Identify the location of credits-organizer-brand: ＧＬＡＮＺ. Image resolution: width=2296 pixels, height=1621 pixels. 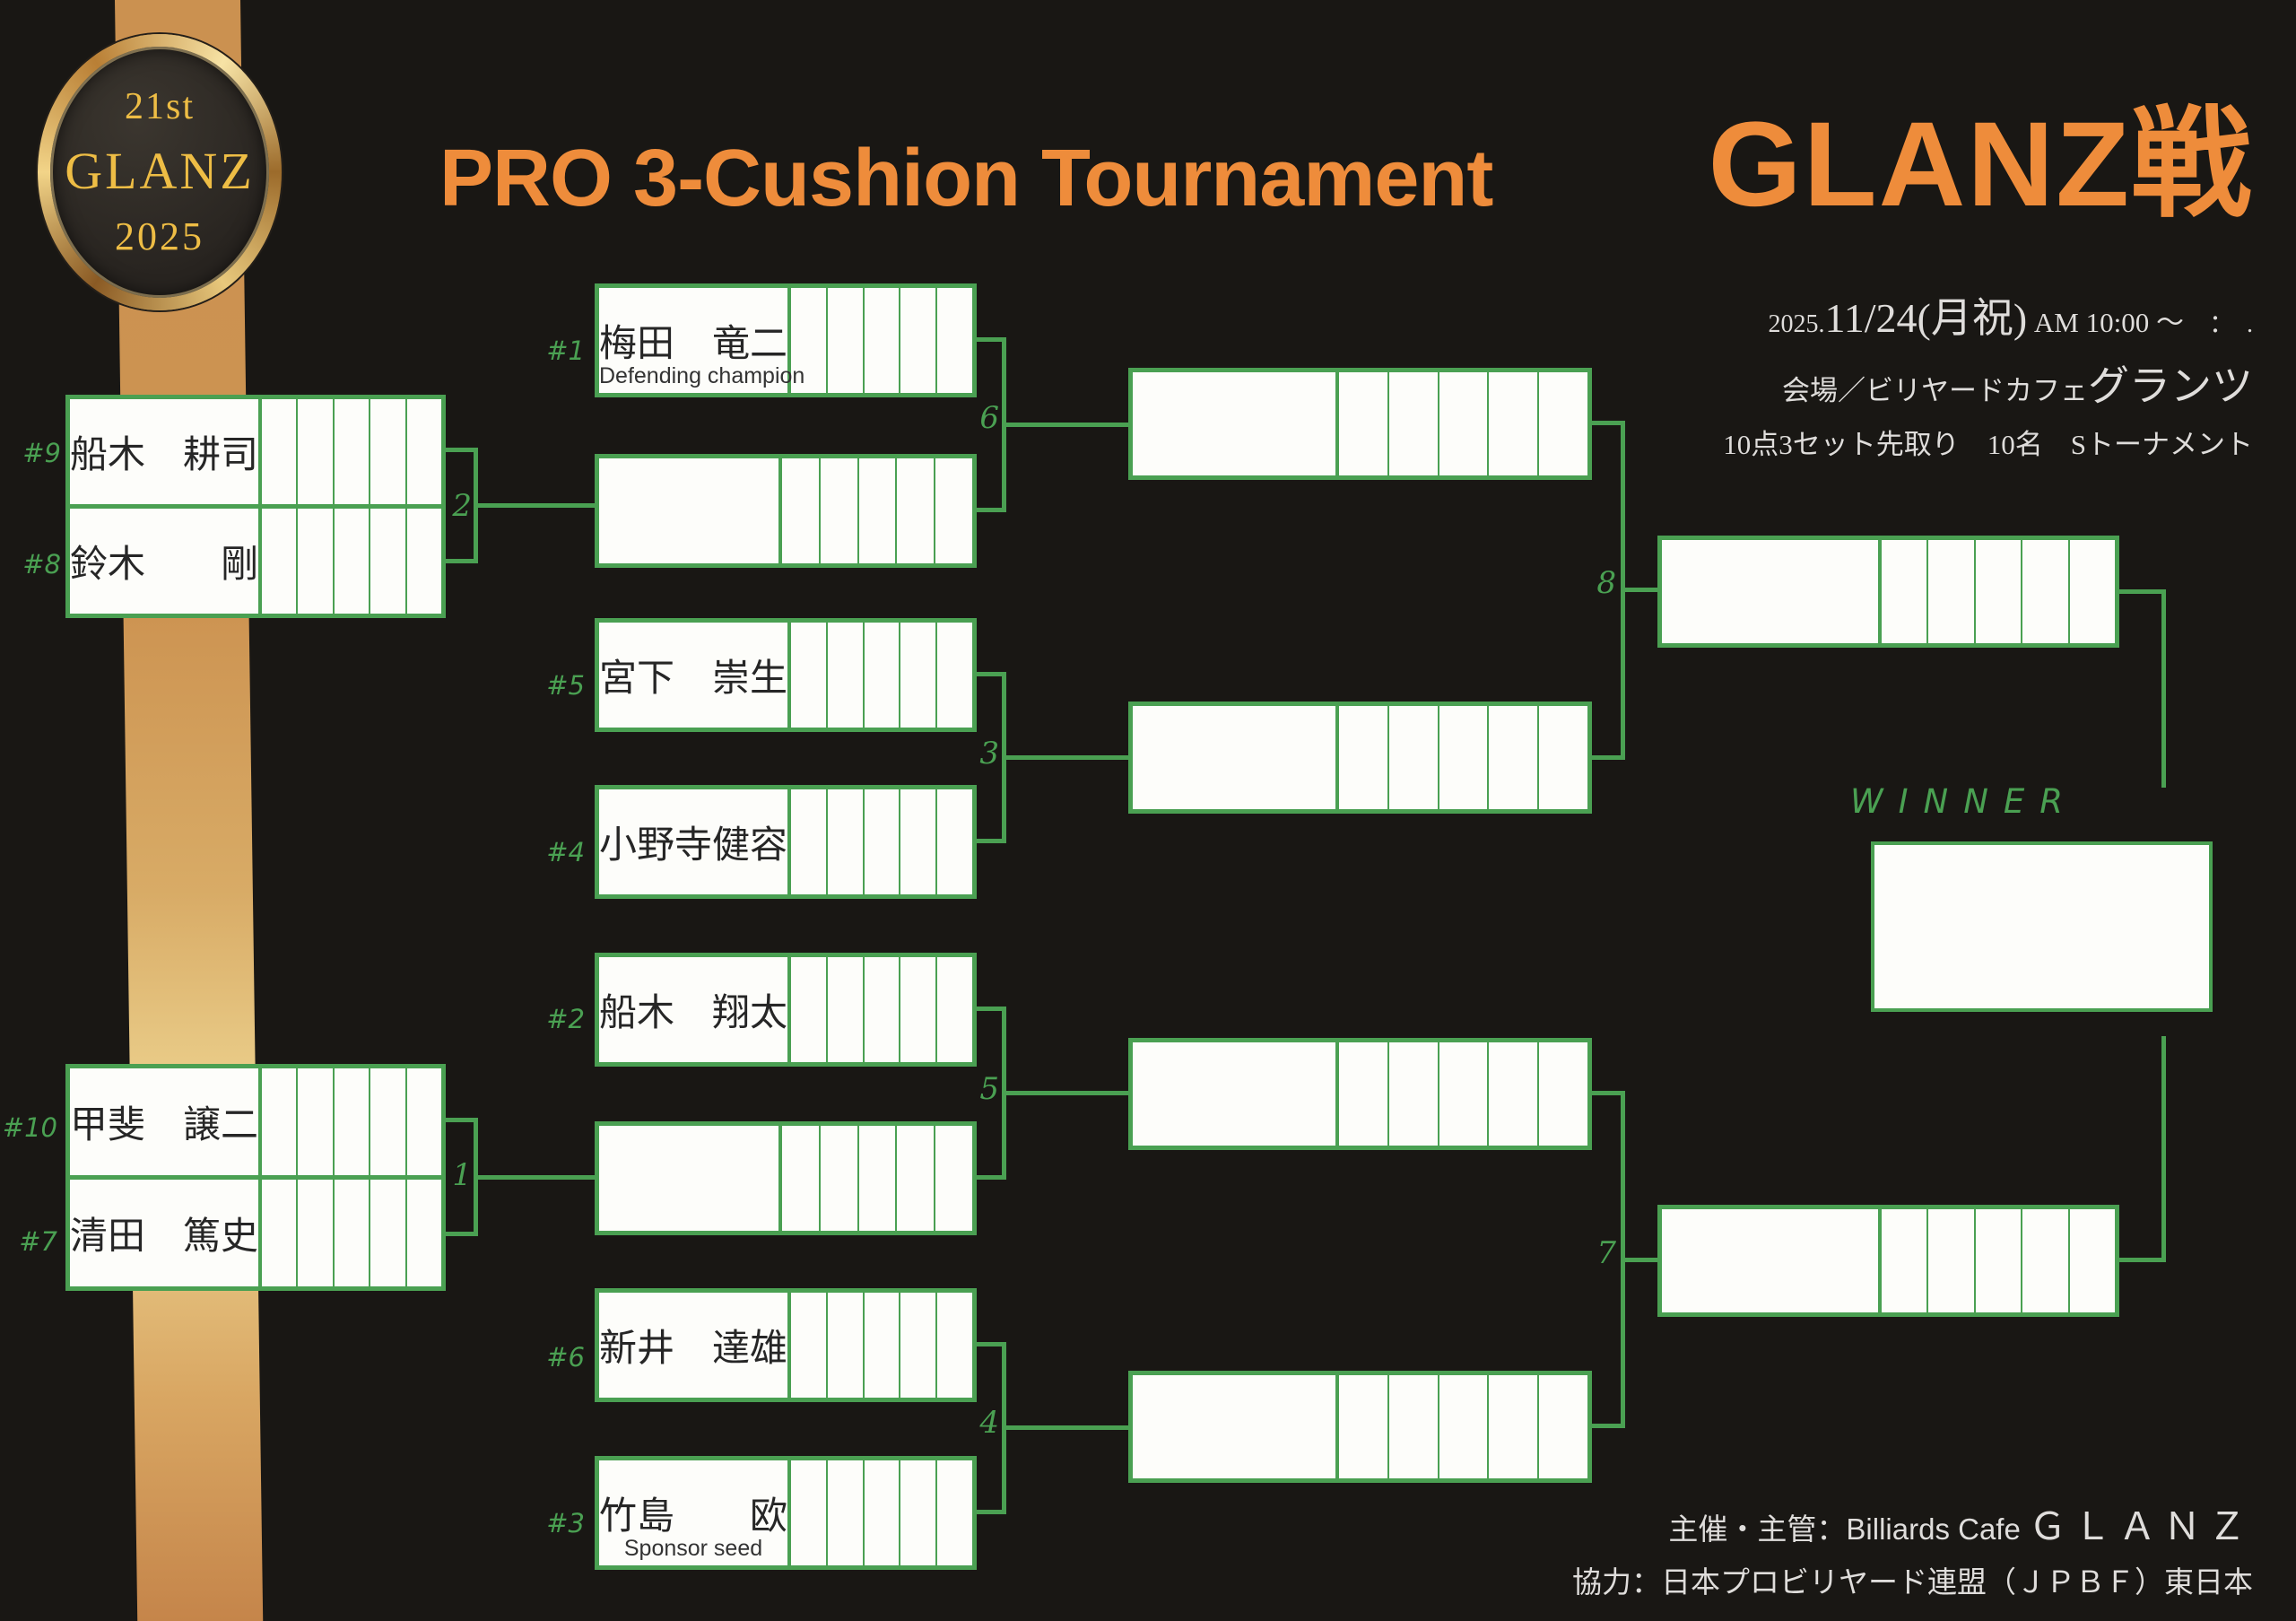
(2140, 1526).